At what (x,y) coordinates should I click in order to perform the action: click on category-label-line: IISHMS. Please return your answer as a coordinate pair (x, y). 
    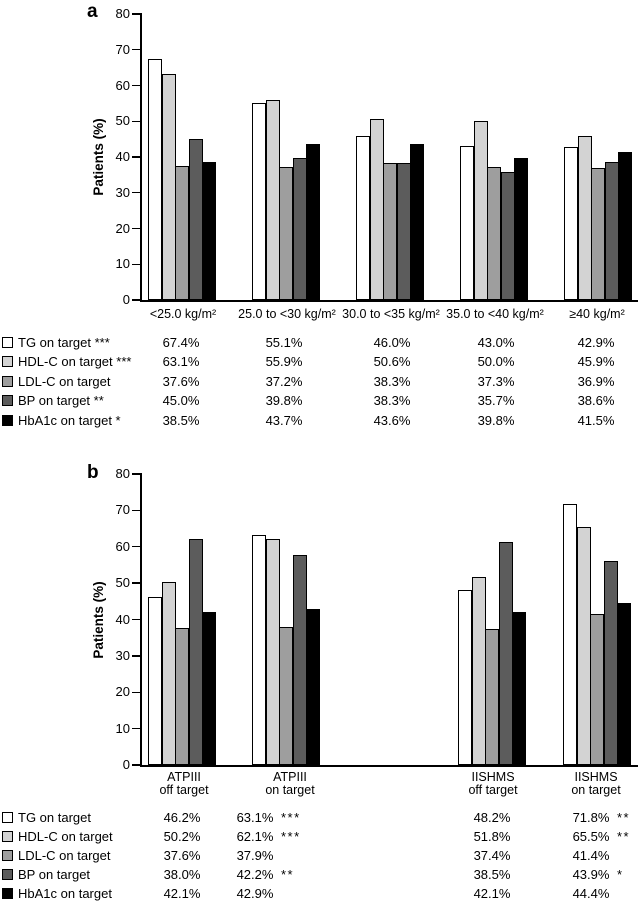
    Looking at the image, I should click on (596, 777).